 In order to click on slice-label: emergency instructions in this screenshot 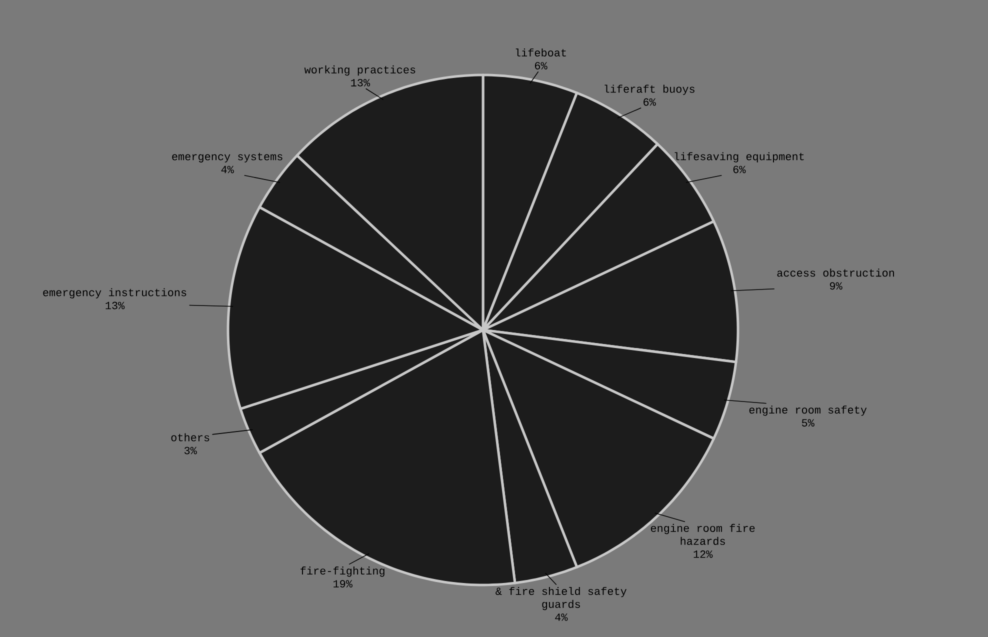, I will do `click(114, 293)`.